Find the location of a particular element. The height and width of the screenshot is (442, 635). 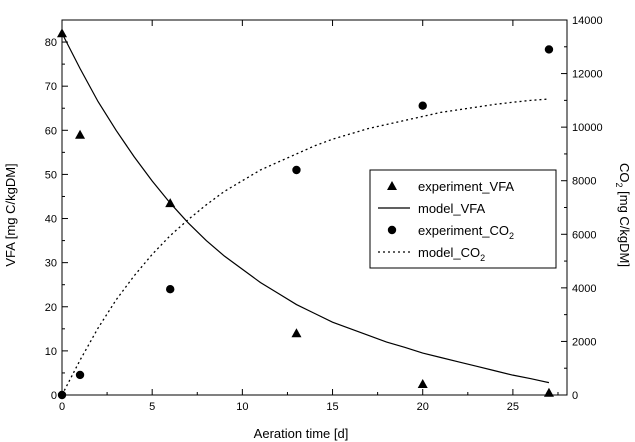

y-left-tick-label: 80 is located at coordinates (51, 43).